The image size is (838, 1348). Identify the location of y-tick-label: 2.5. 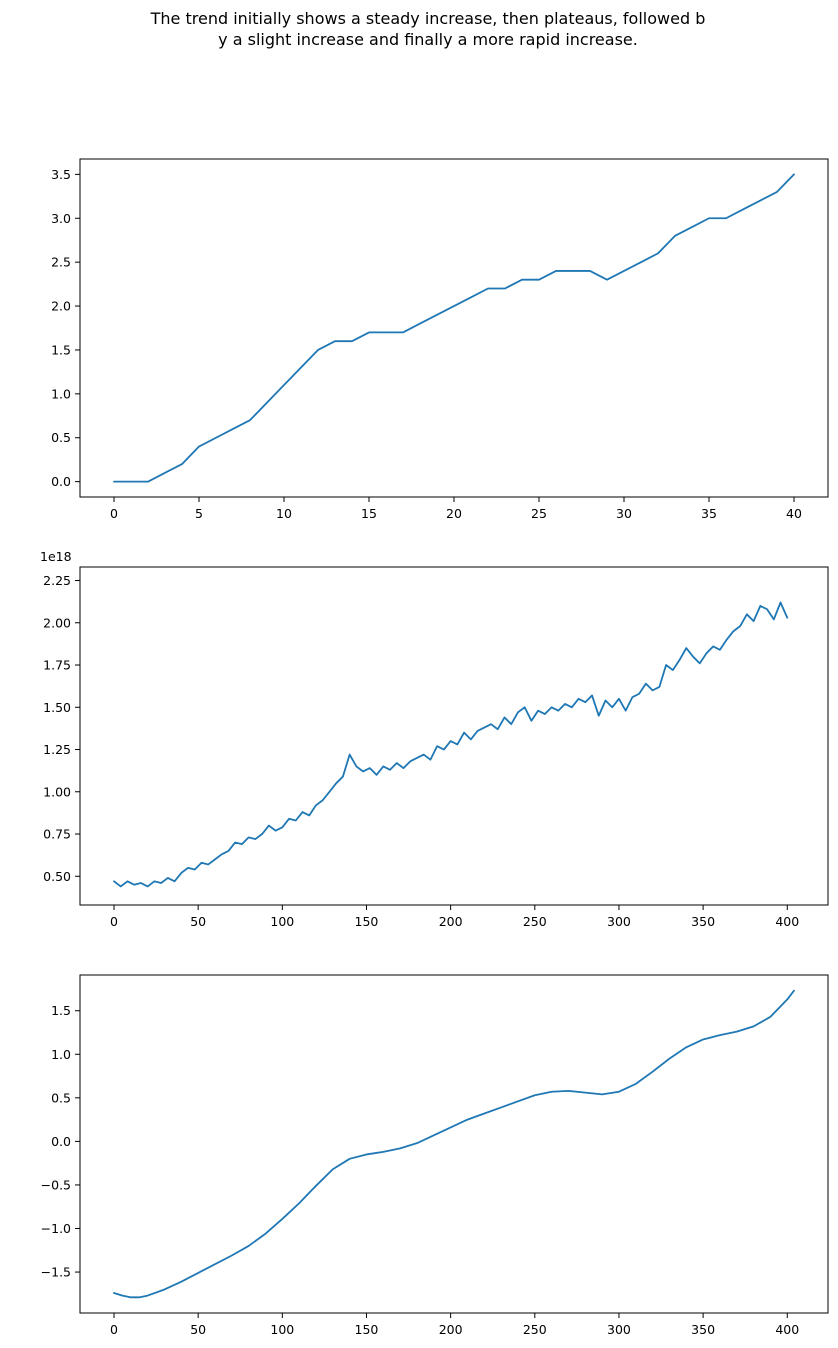
(61, 262).